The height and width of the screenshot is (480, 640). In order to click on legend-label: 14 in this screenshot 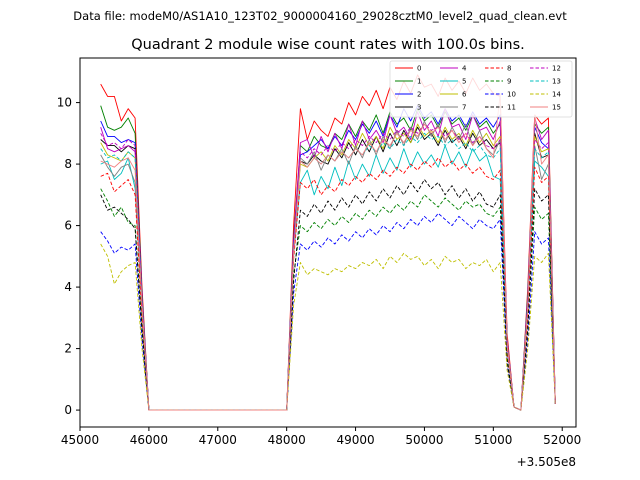, I will do `click(556, 95)`.